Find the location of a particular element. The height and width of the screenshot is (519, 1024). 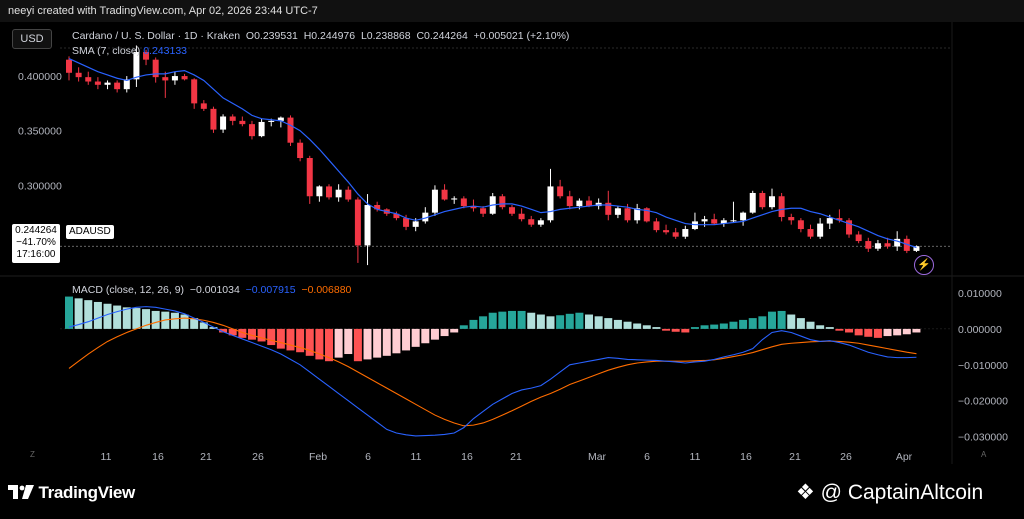

currency-button: USD is located at coordinates (32, 39).